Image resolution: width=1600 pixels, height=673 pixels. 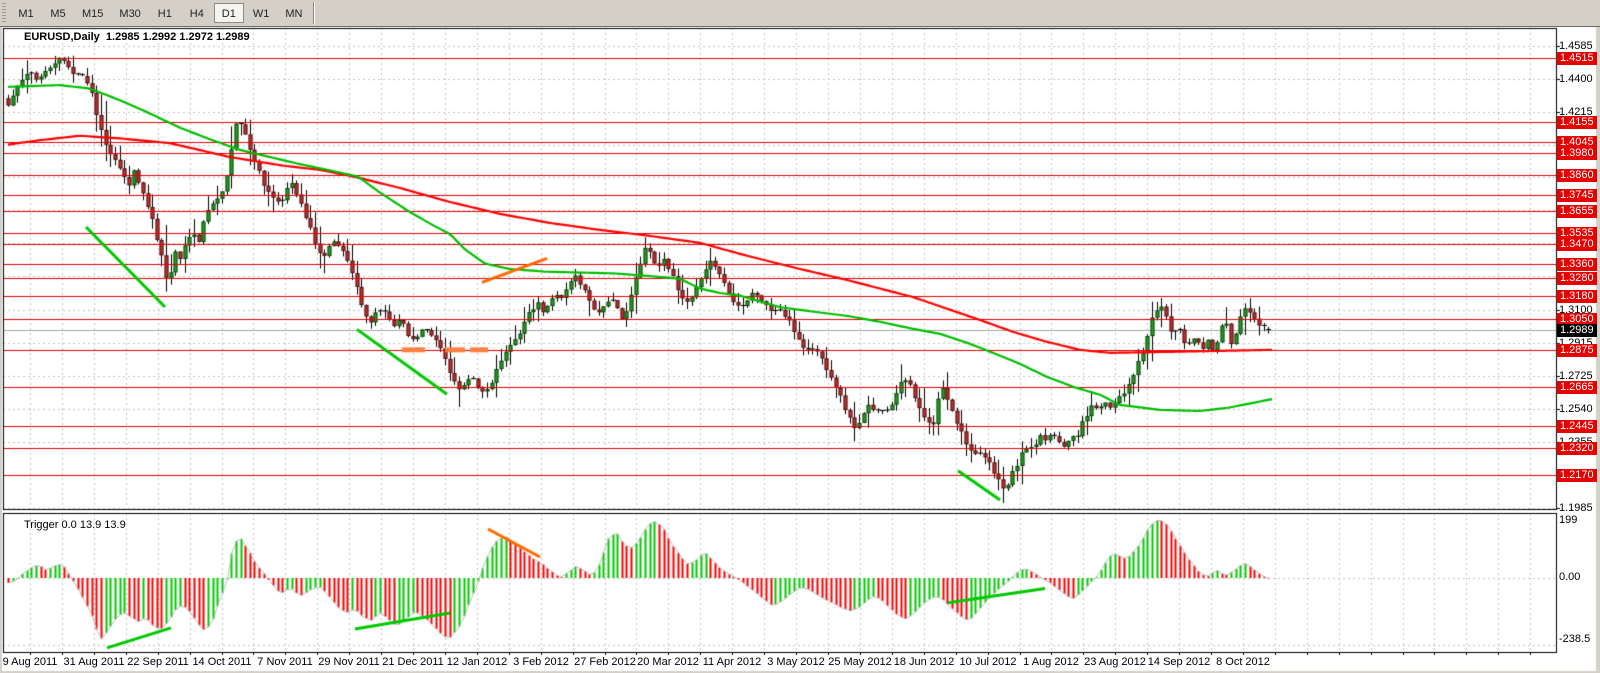 I want to click on date-label: 23 Aug 2012, so click(x=1115, y=662).